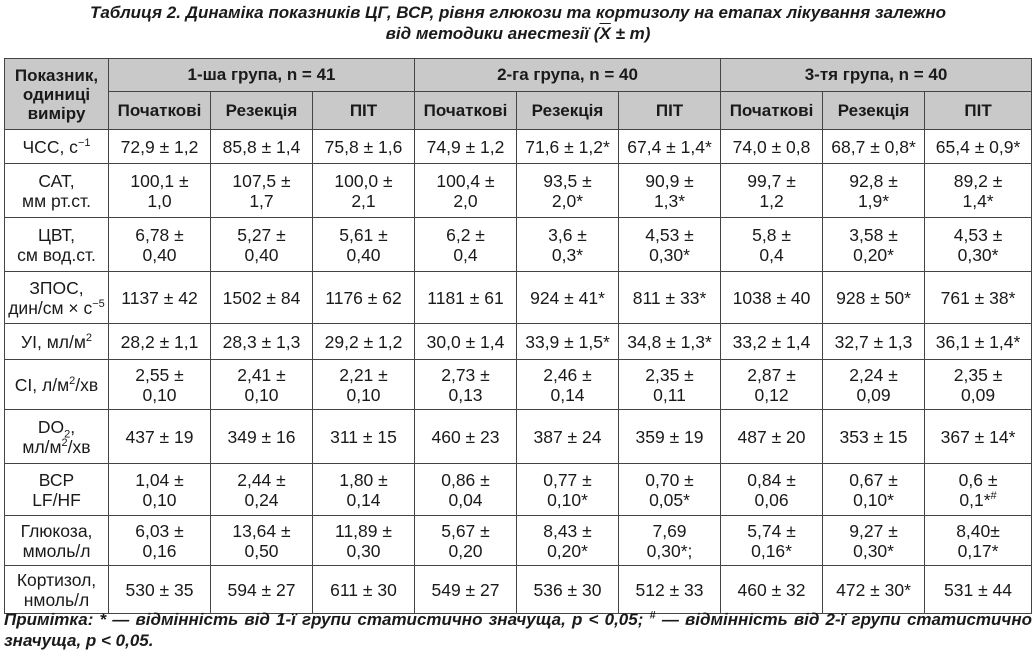  I want to click on table-cell: 100,1 ±1,0, so click(159, 190).